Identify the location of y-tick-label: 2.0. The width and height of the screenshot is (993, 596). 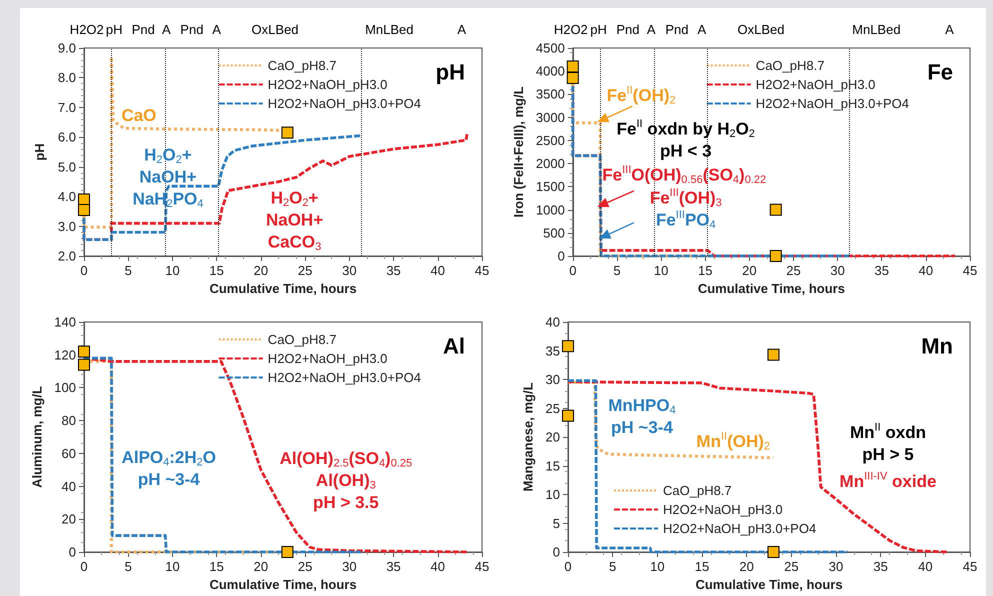
(67, 256).